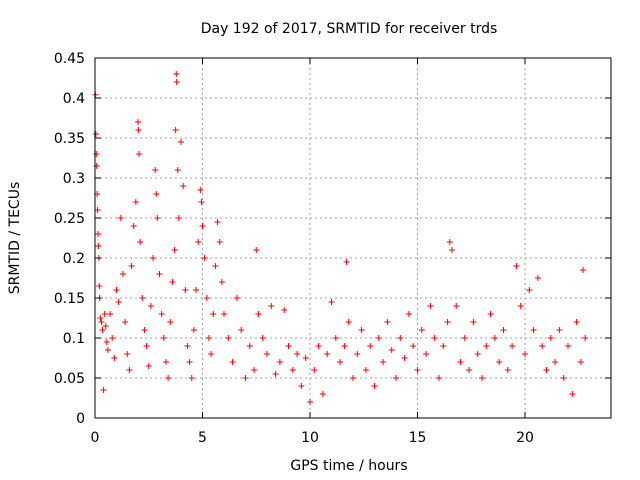 This screenshot has width=640, height=480. I want to click on x-tick-labels: 0 5 10 15 20, so click(312, 438).